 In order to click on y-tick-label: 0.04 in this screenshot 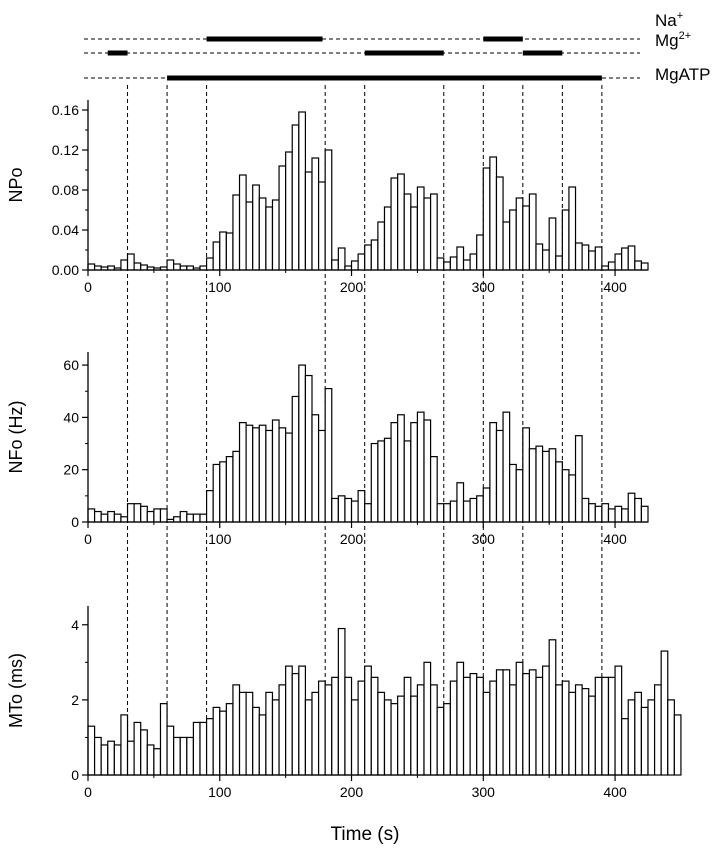, I will do `click(65, 230)`.